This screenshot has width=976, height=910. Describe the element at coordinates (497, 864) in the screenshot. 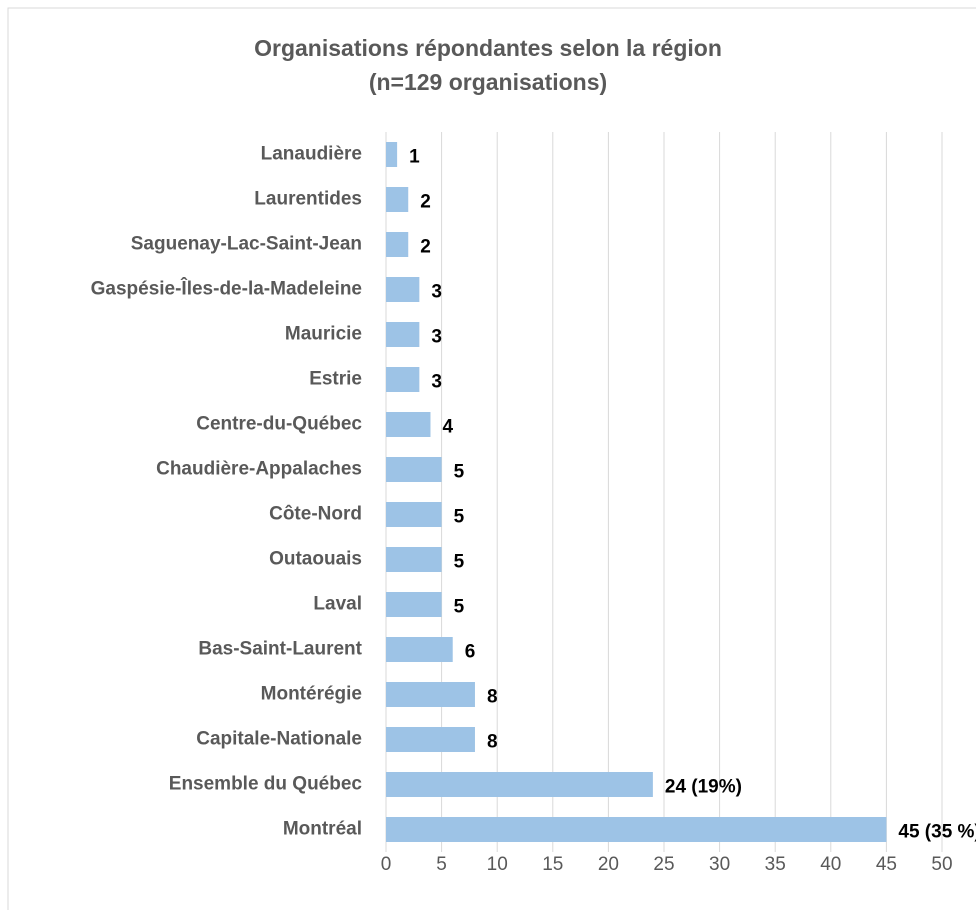

I see `x-tick-label: 10` at that location.